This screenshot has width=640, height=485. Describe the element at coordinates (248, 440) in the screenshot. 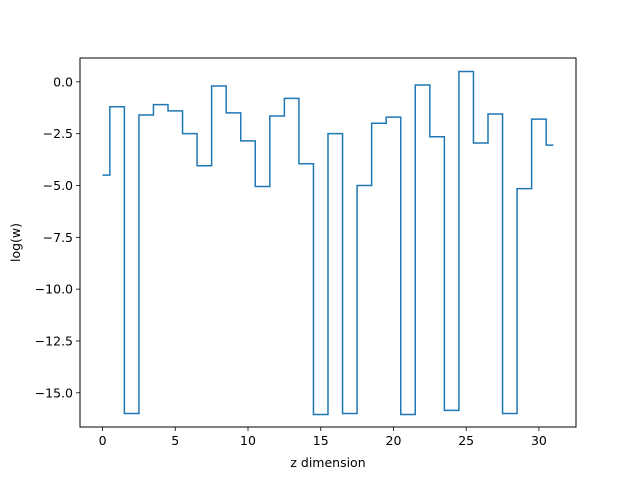

I see `x-tick-label: 10` at that location.